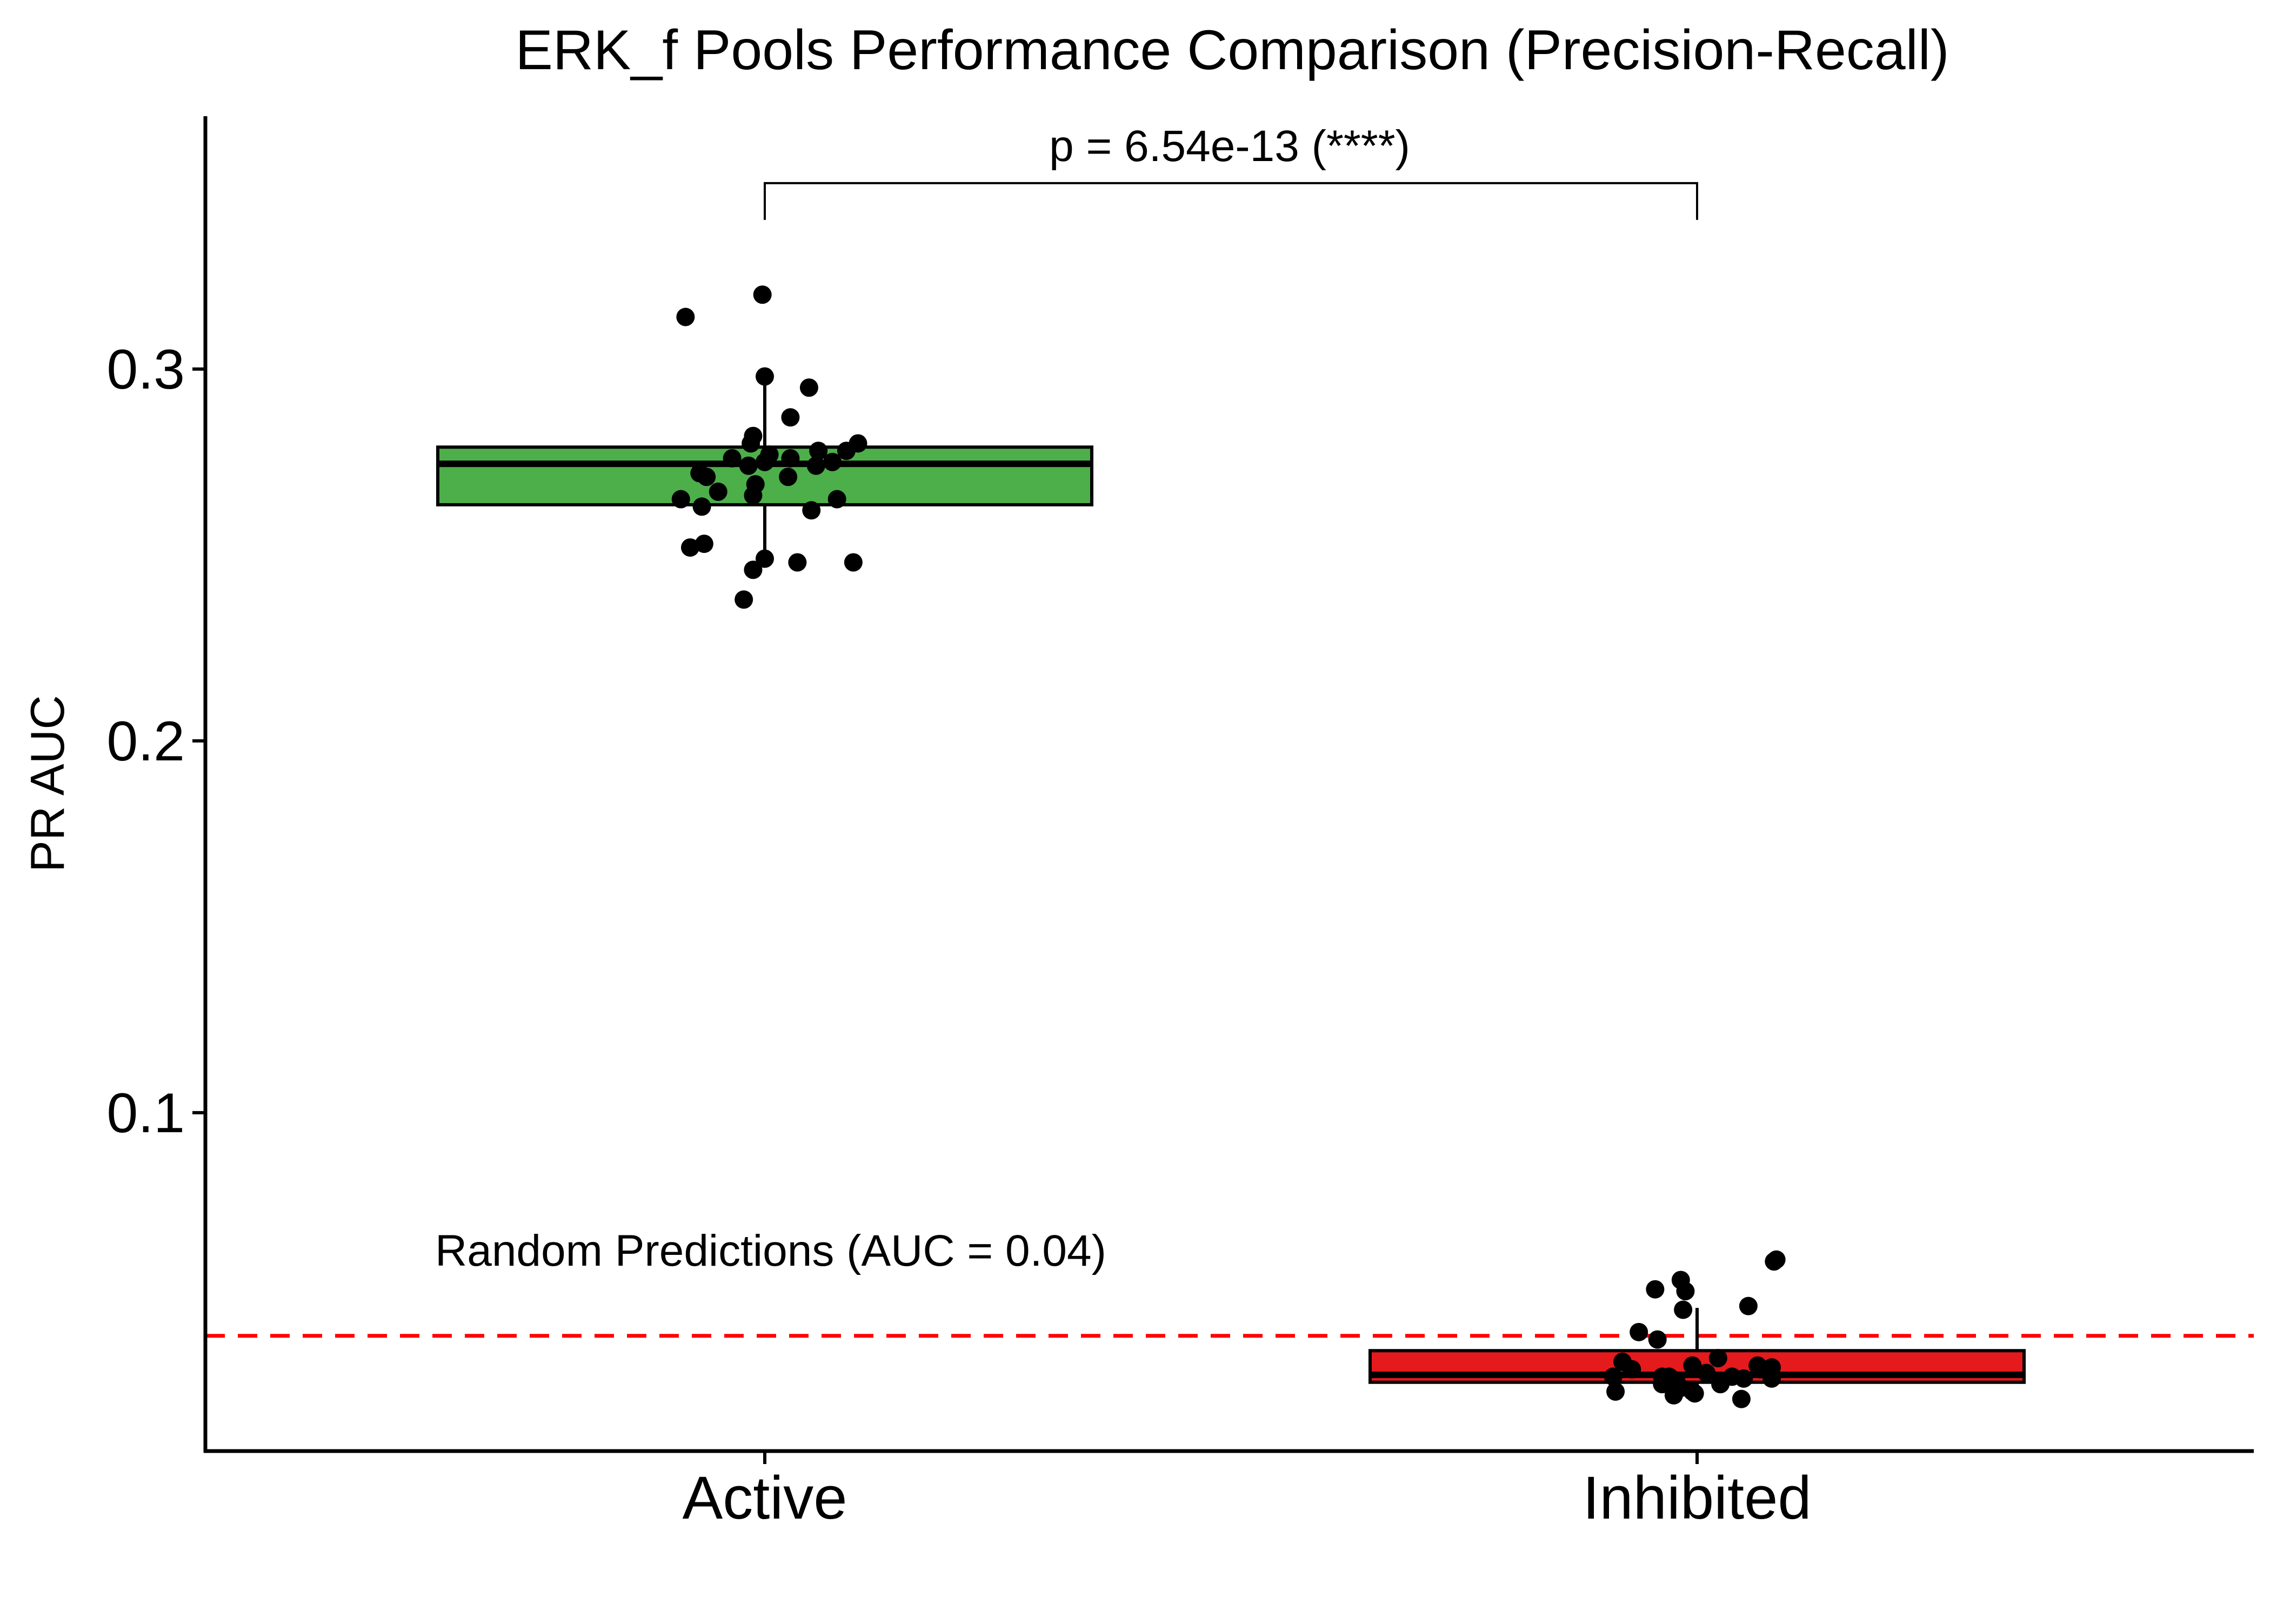 This screenshot has width=2270, height=1624. What do you see at coordinates (1697, 1498) in the screenshot?
I see `x-tick-label: Inhibited` at bounding box center [1697, 1498].